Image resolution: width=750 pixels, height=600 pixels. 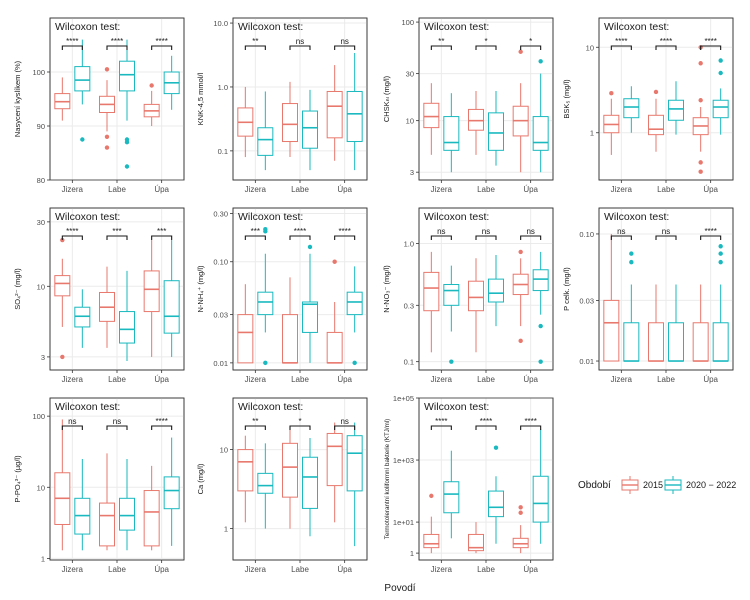 I want to click on y-axis-label: KNK-4,5 mmol/l, so click(x=200, y=98).